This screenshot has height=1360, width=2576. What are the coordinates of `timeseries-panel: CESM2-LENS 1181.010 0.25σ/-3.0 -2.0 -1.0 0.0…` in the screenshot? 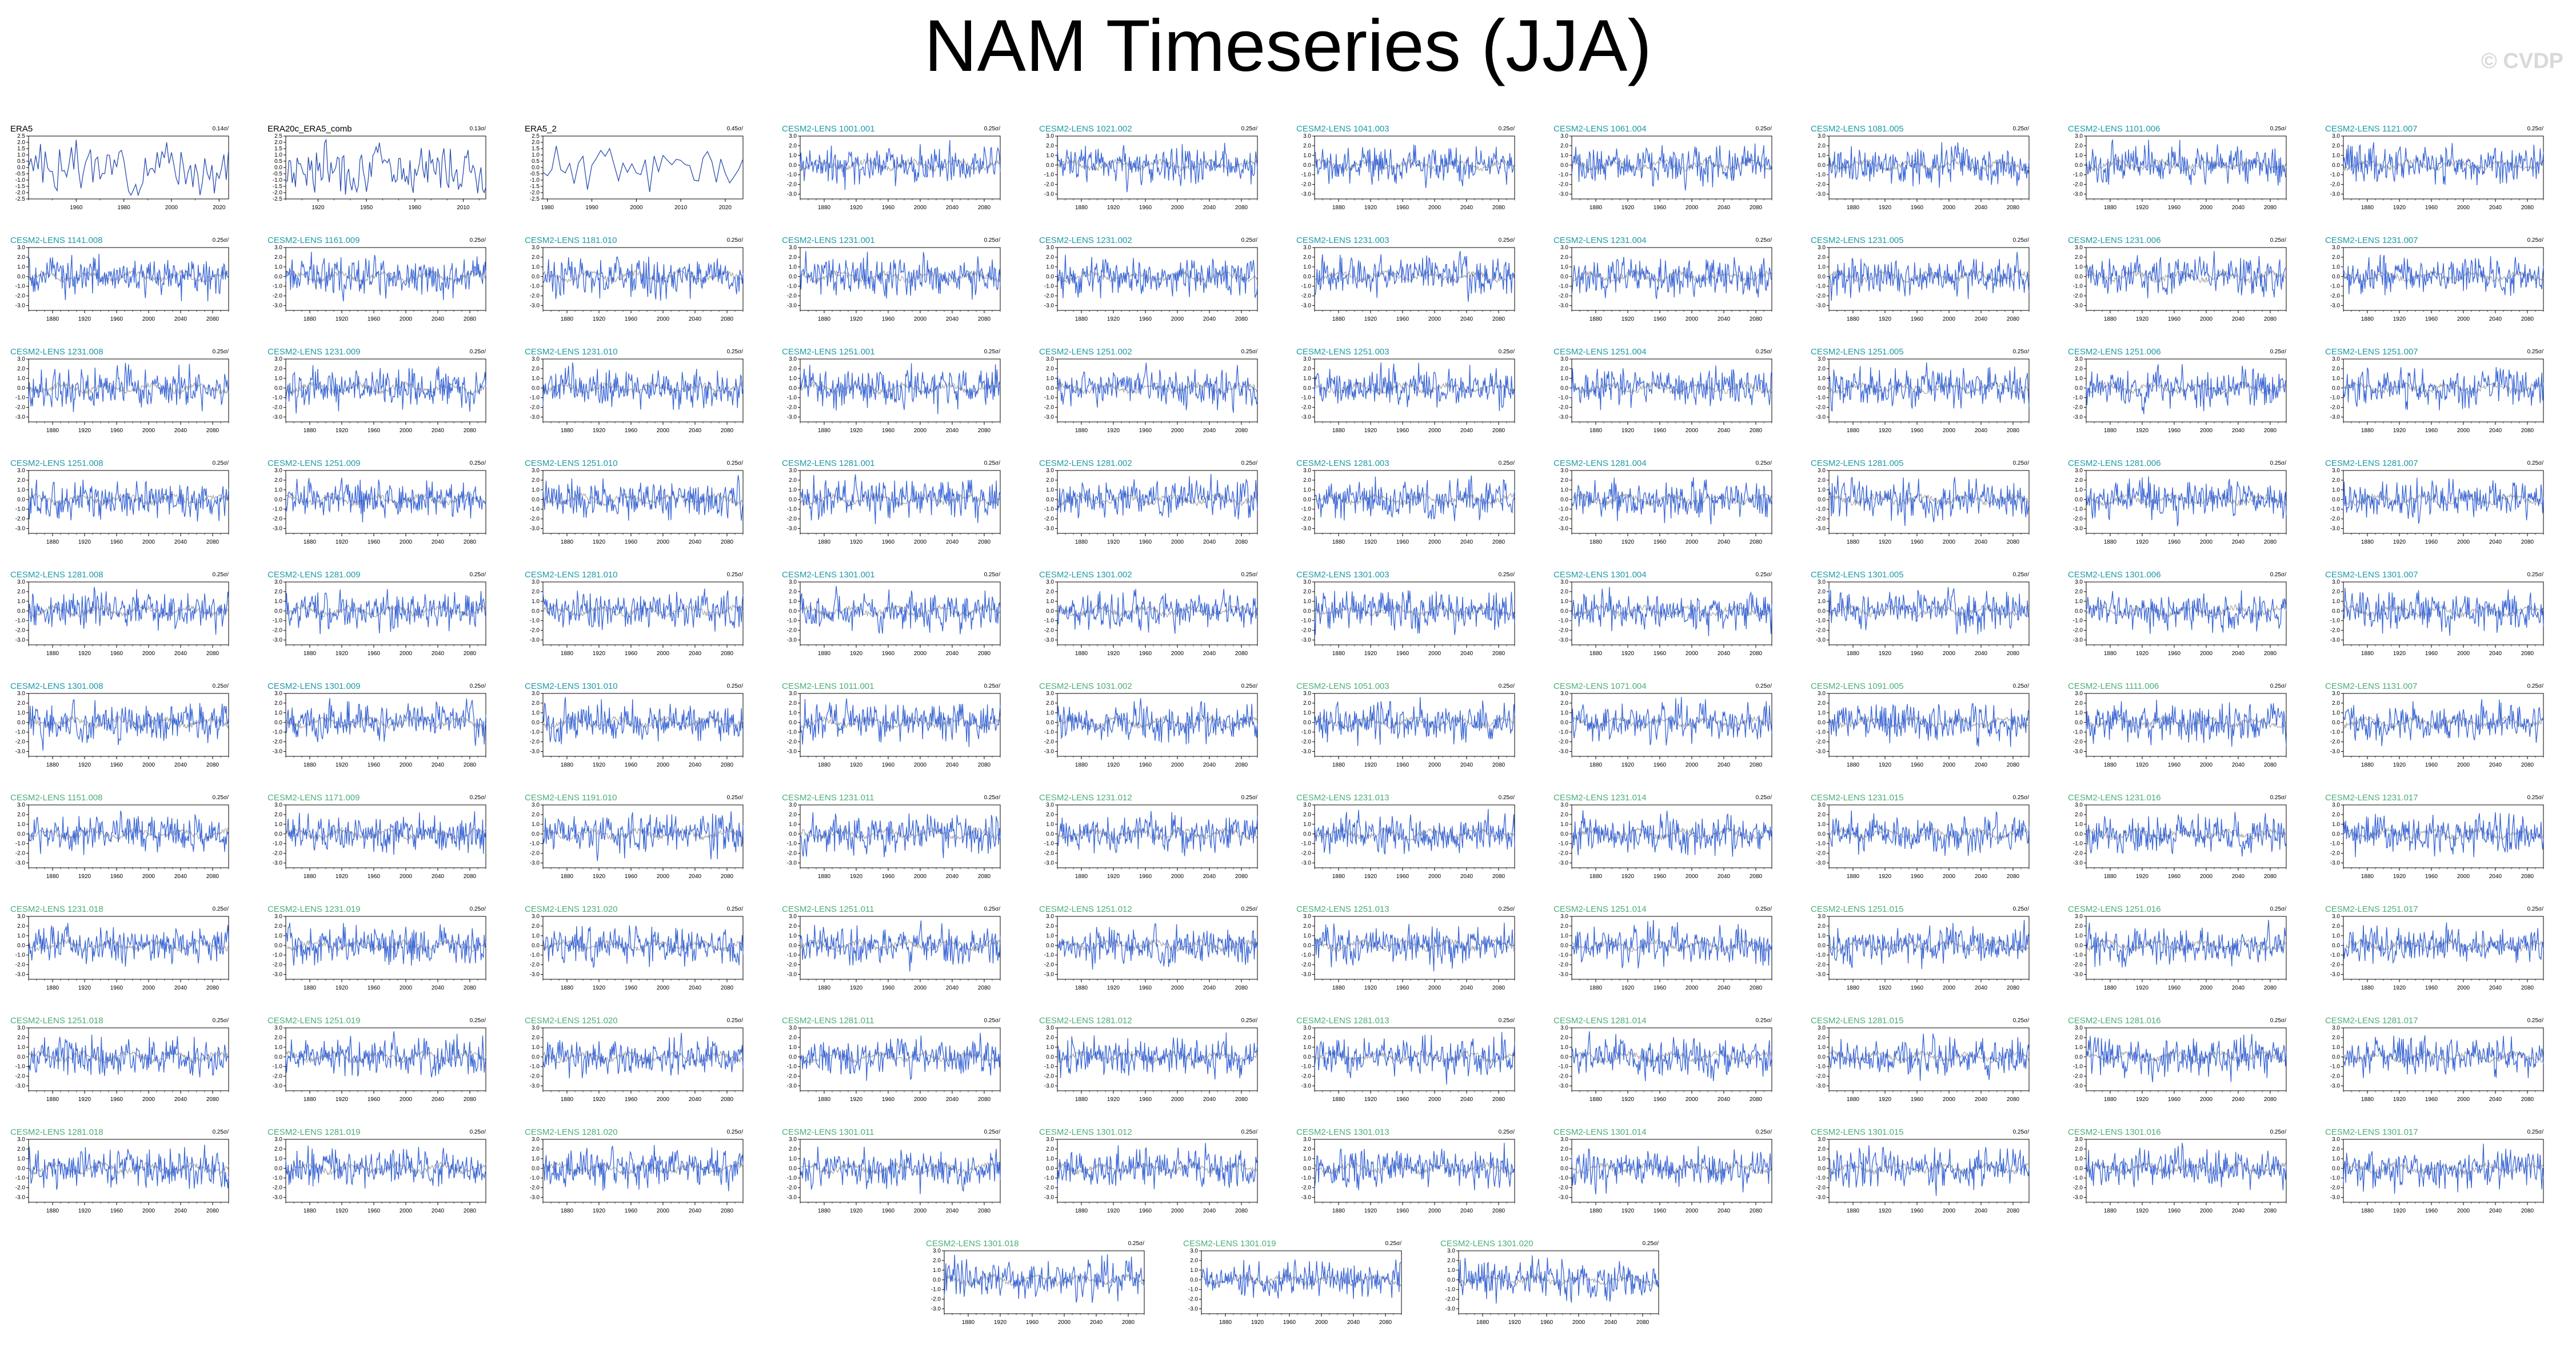 It's located at (637, 284).